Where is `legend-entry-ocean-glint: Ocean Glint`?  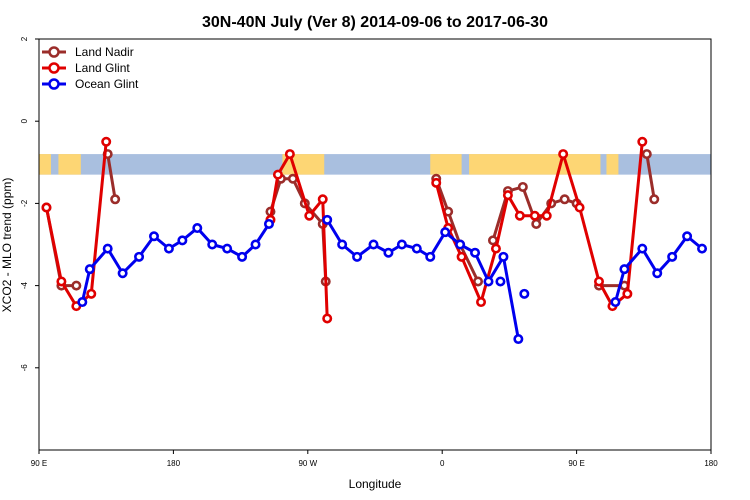 legend-entry-ocean-glint: Ocean Glint is located at coordinates (90, 84).